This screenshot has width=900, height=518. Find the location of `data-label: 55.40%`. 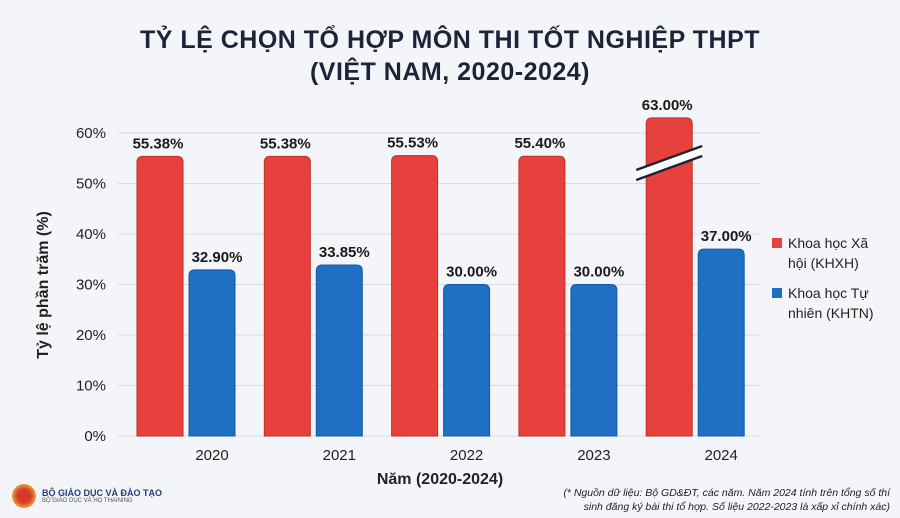

data-label: 55.40% is located at coordinates (539, 143).